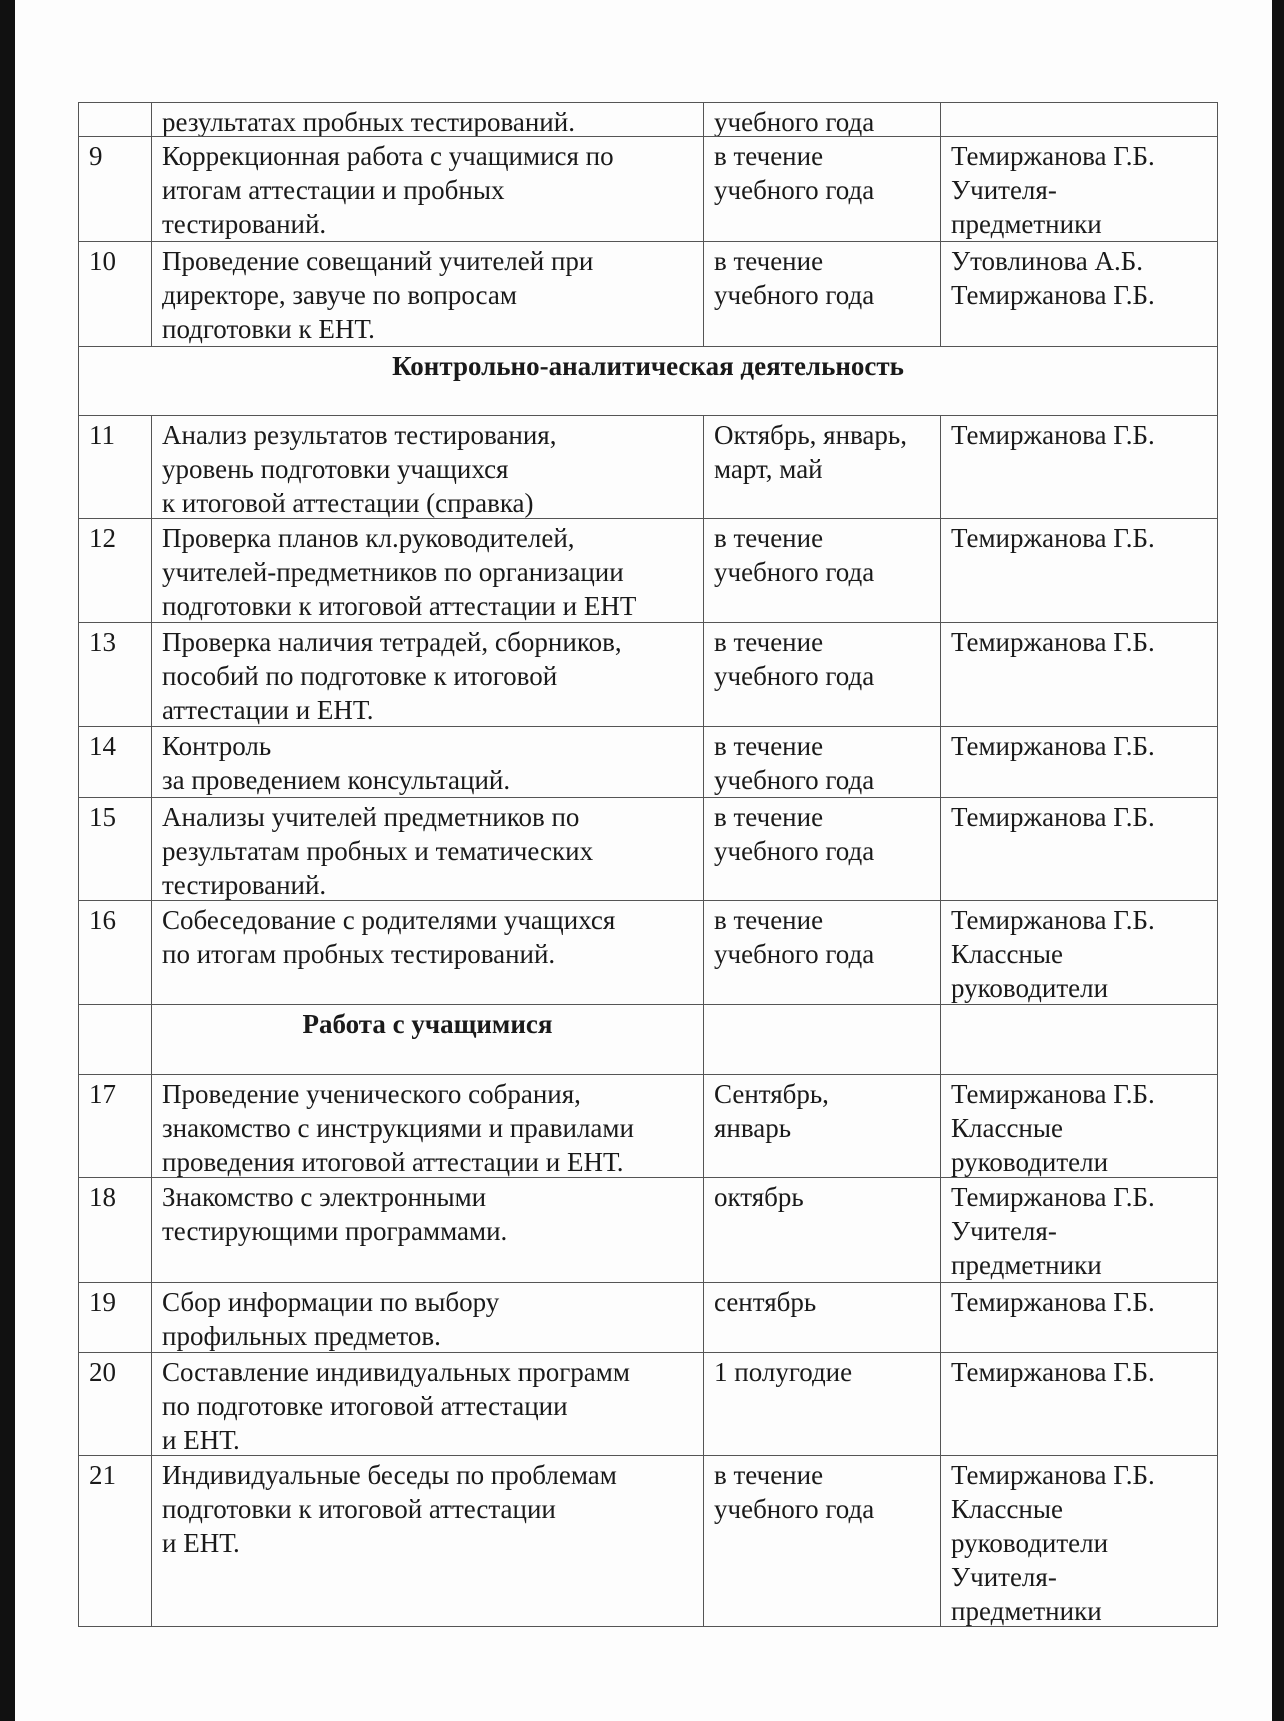  What do you see at coordinates (427, 120) in the screenshot?
I see `task-cell: результатах пробных тестирований.` at bounding box center [427, 120].